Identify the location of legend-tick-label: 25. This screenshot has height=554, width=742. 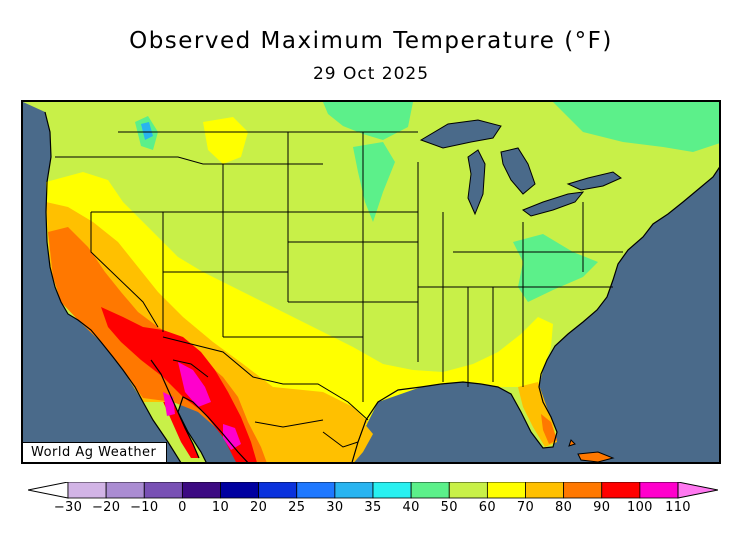
(297, 507).